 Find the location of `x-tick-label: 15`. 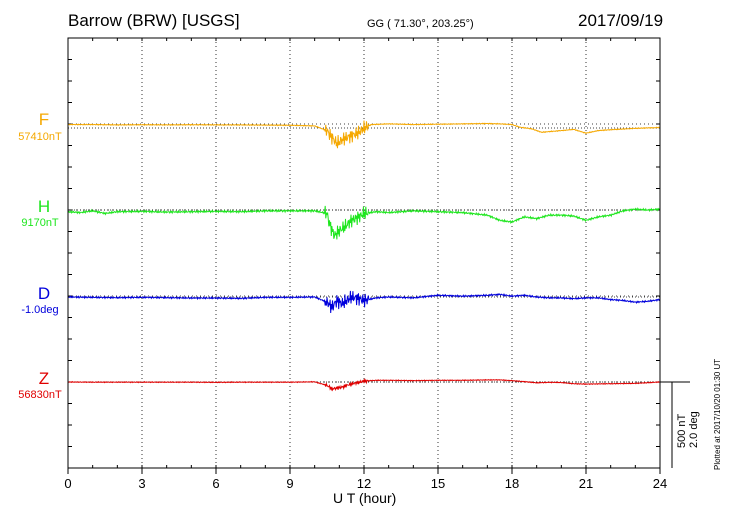

x-tick-label: 15 is located at coordinates (438, 483).